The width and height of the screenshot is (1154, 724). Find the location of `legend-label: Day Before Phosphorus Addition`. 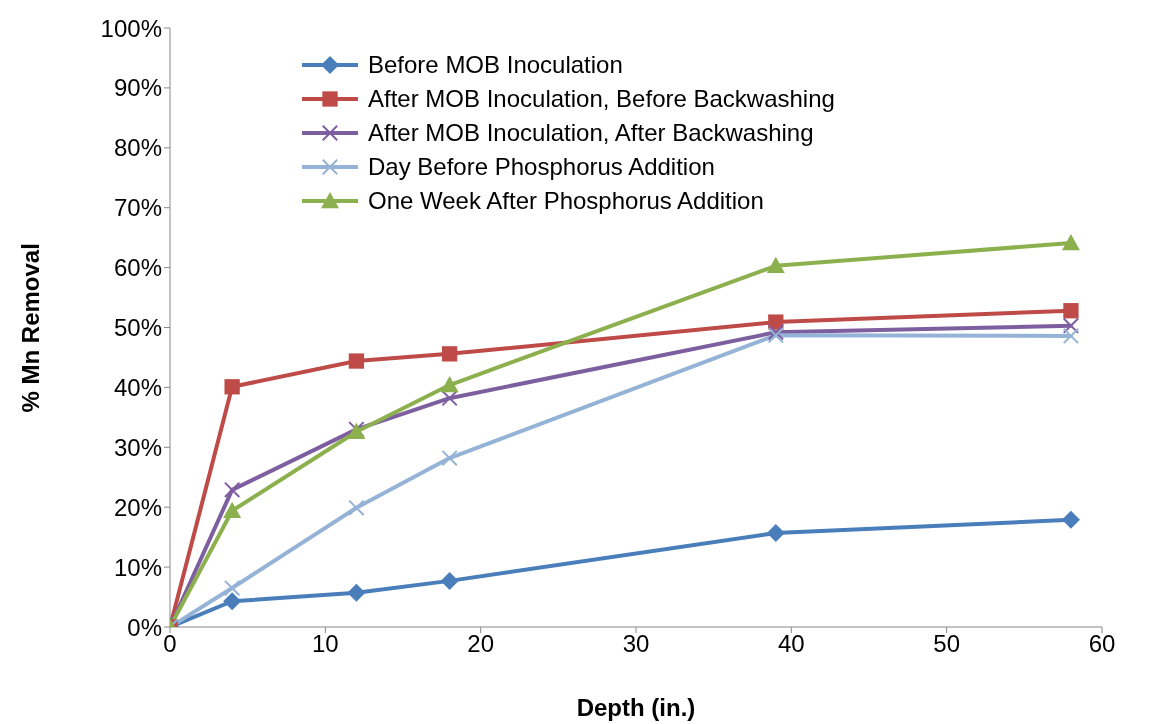

legend-label: Day Before Phosphorus Addition is located at coordinates (541, 167).